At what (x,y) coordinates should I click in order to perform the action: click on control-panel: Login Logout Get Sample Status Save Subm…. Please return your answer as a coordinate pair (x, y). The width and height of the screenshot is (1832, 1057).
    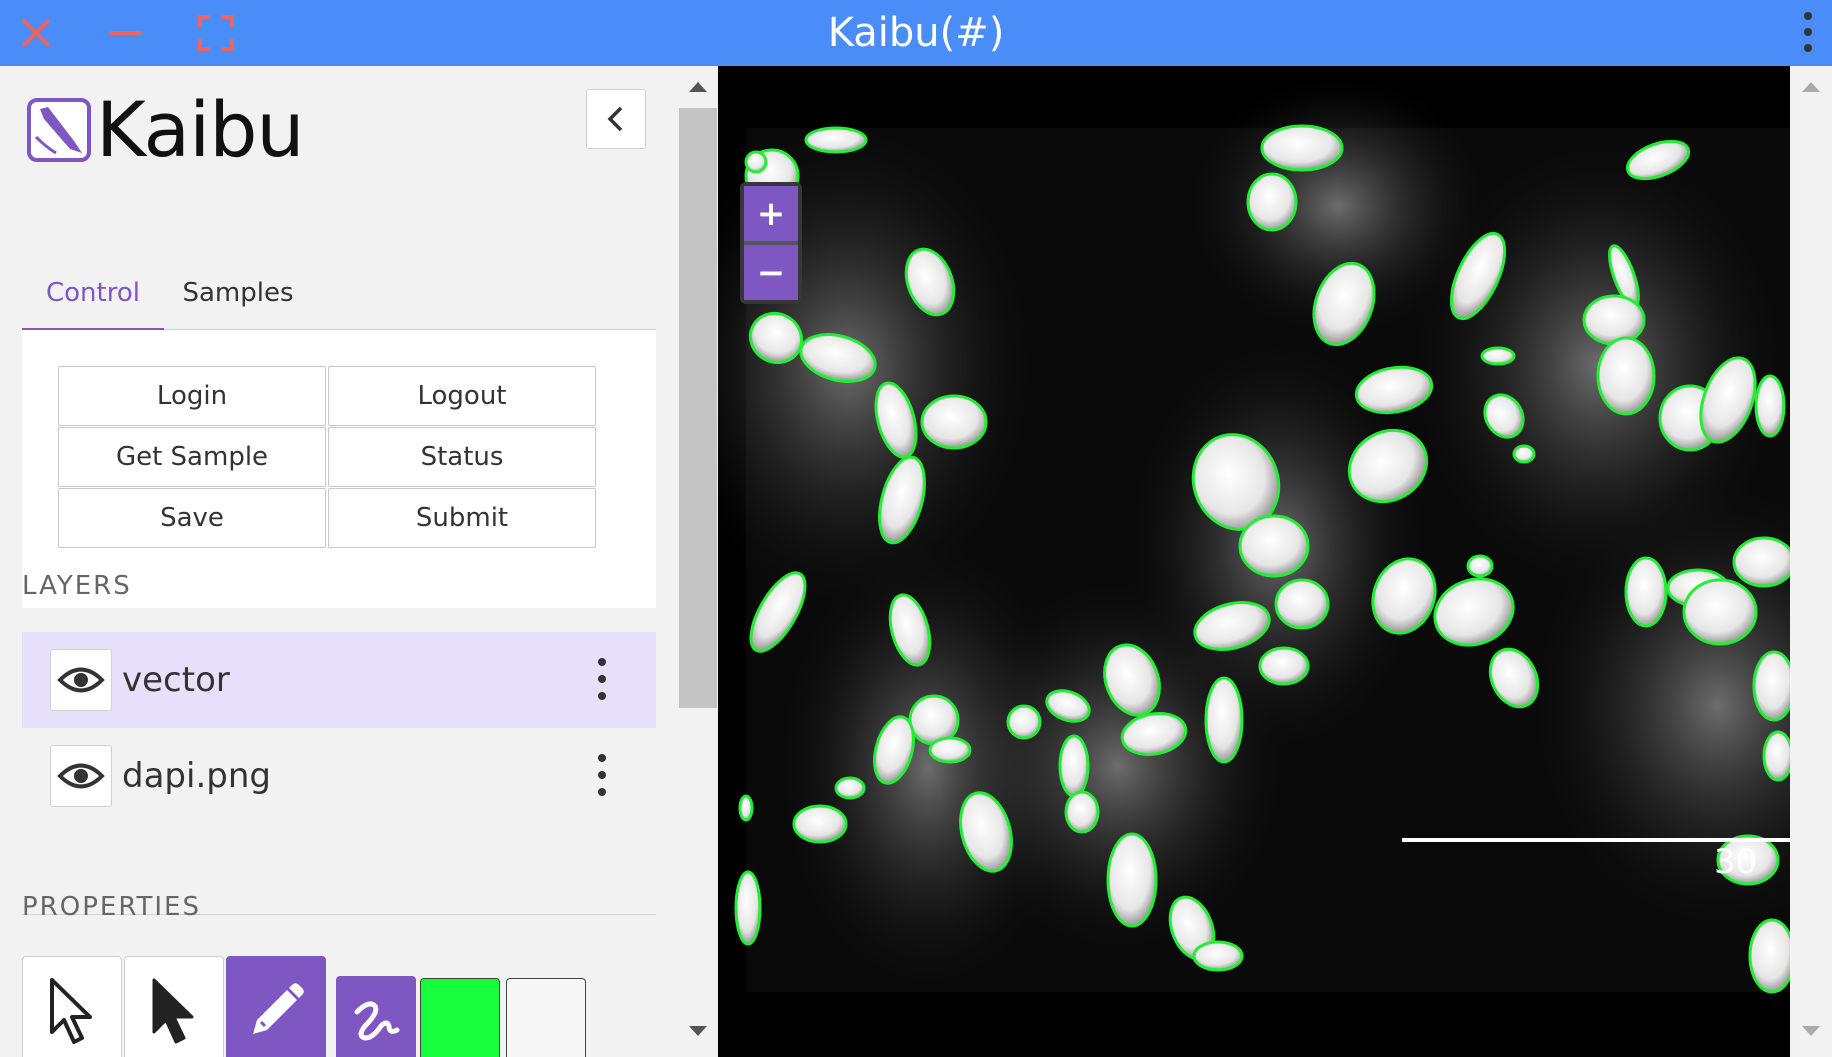
    Looking at the image, I should click on (339, 469).